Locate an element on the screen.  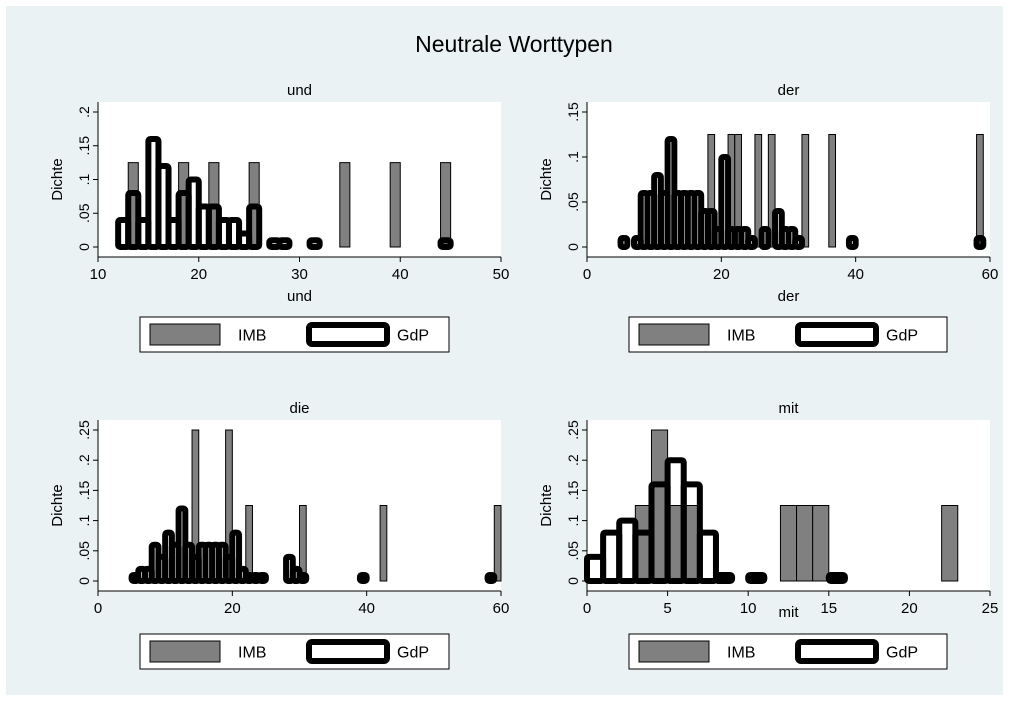
x-axis-label: und is located at coordinates (299, 296).